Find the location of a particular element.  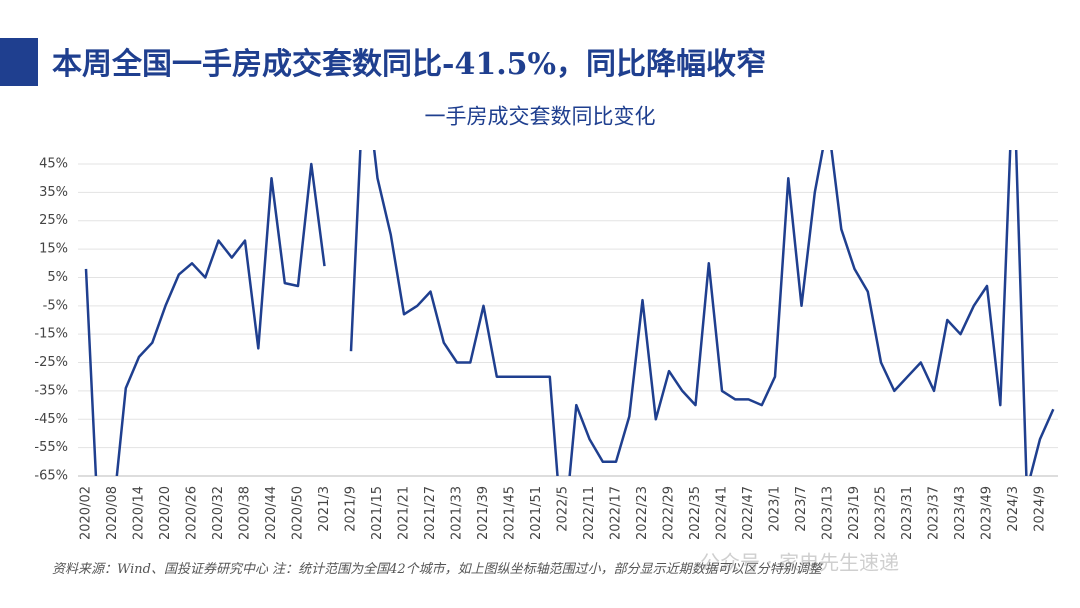

y-tick-label: 15% is located at coordinates (53, 249).